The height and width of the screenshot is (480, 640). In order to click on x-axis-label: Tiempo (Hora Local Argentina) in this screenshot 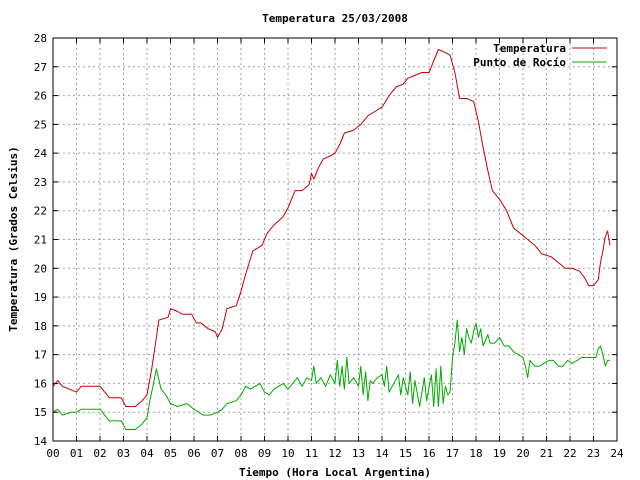, I will do `click(335, 472)`.